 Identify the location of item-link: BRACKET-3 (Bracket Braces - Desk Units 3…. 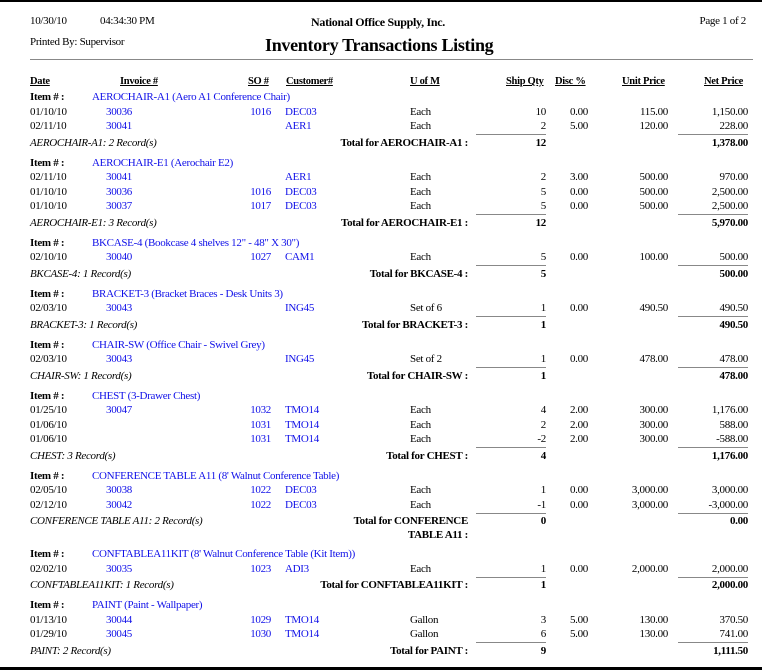
(187, 293).